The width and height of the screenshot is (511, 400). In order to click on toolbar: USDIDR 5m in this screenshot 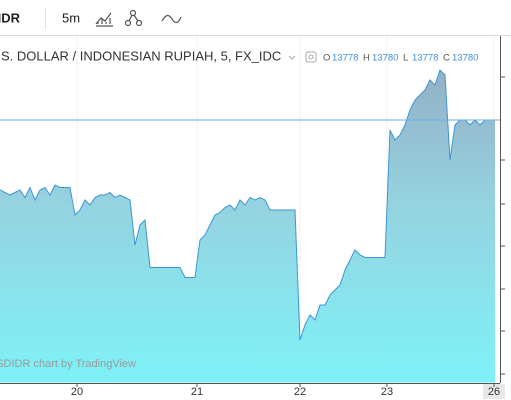, I will do `click(255, 22)`.